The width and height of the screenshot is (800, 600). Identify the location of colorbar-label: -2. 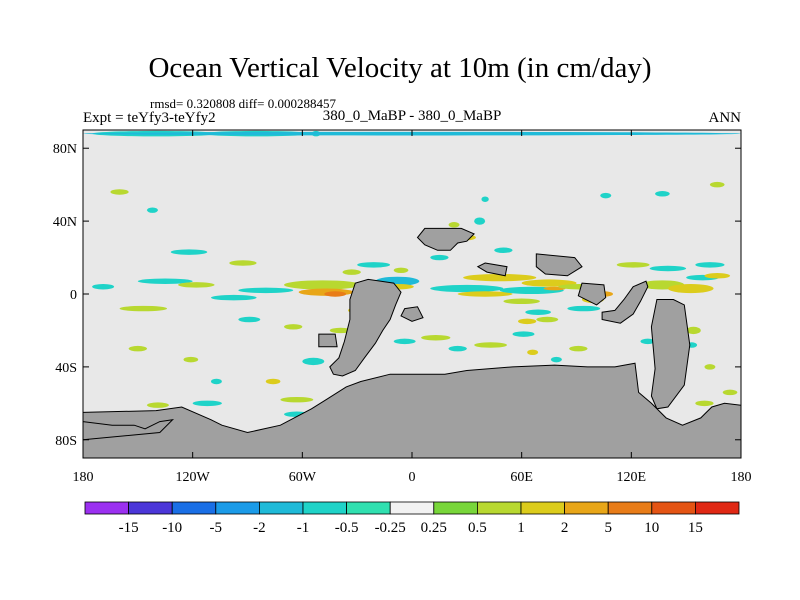
(259, 528).